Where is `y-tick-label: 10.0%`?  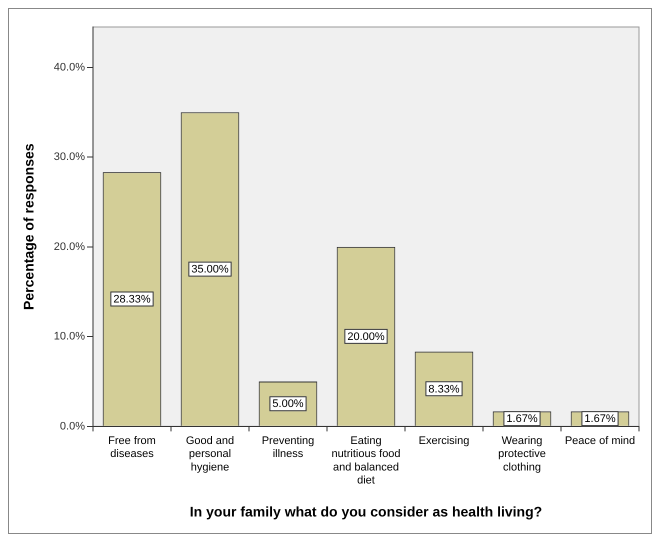
y-tick-label: 10.0% is located at coordinates (70, 336).